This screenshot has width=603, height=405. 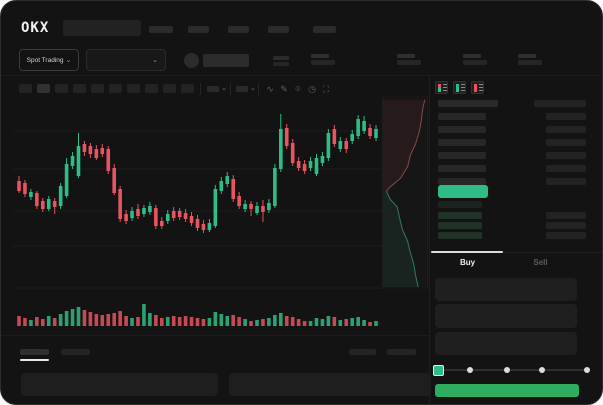 What do you see at coordinates (429, 239) in the screenshot?
I see `panel-divider` at bounding box center [429, 239].